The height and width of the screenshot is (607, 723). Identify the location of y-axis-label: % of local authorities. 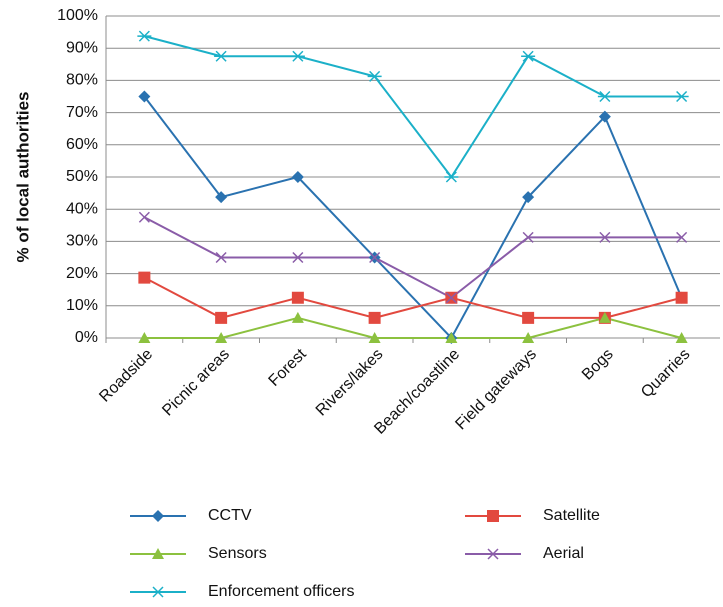
(22, 177).